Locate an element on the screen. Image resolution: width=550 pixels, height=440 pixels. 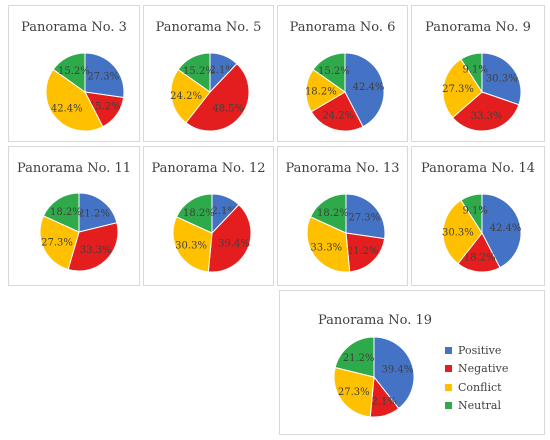
data-label-negative: 48.5% is located at coordinates (228, 108).